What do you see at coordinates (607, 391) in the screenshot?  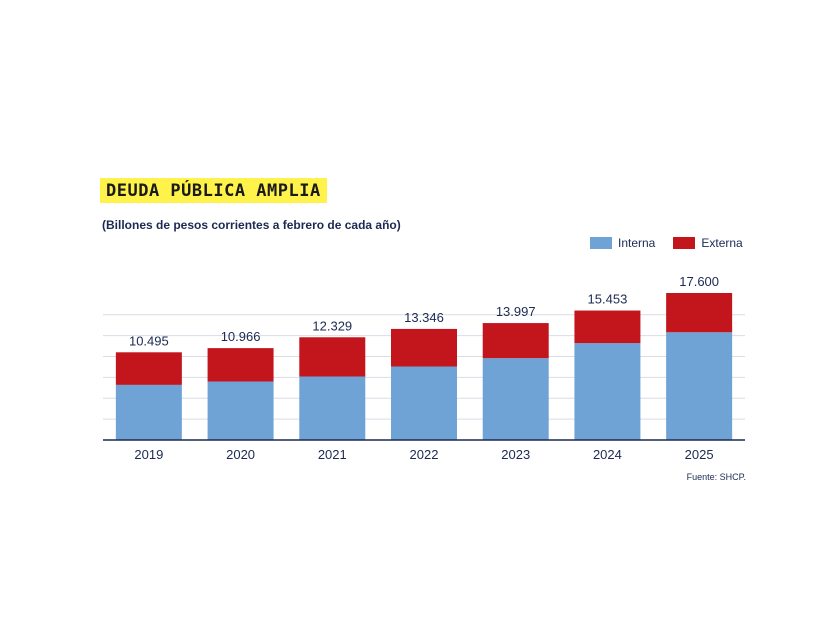 I see `bar-interna-2024` at bounding box center [607, 391].